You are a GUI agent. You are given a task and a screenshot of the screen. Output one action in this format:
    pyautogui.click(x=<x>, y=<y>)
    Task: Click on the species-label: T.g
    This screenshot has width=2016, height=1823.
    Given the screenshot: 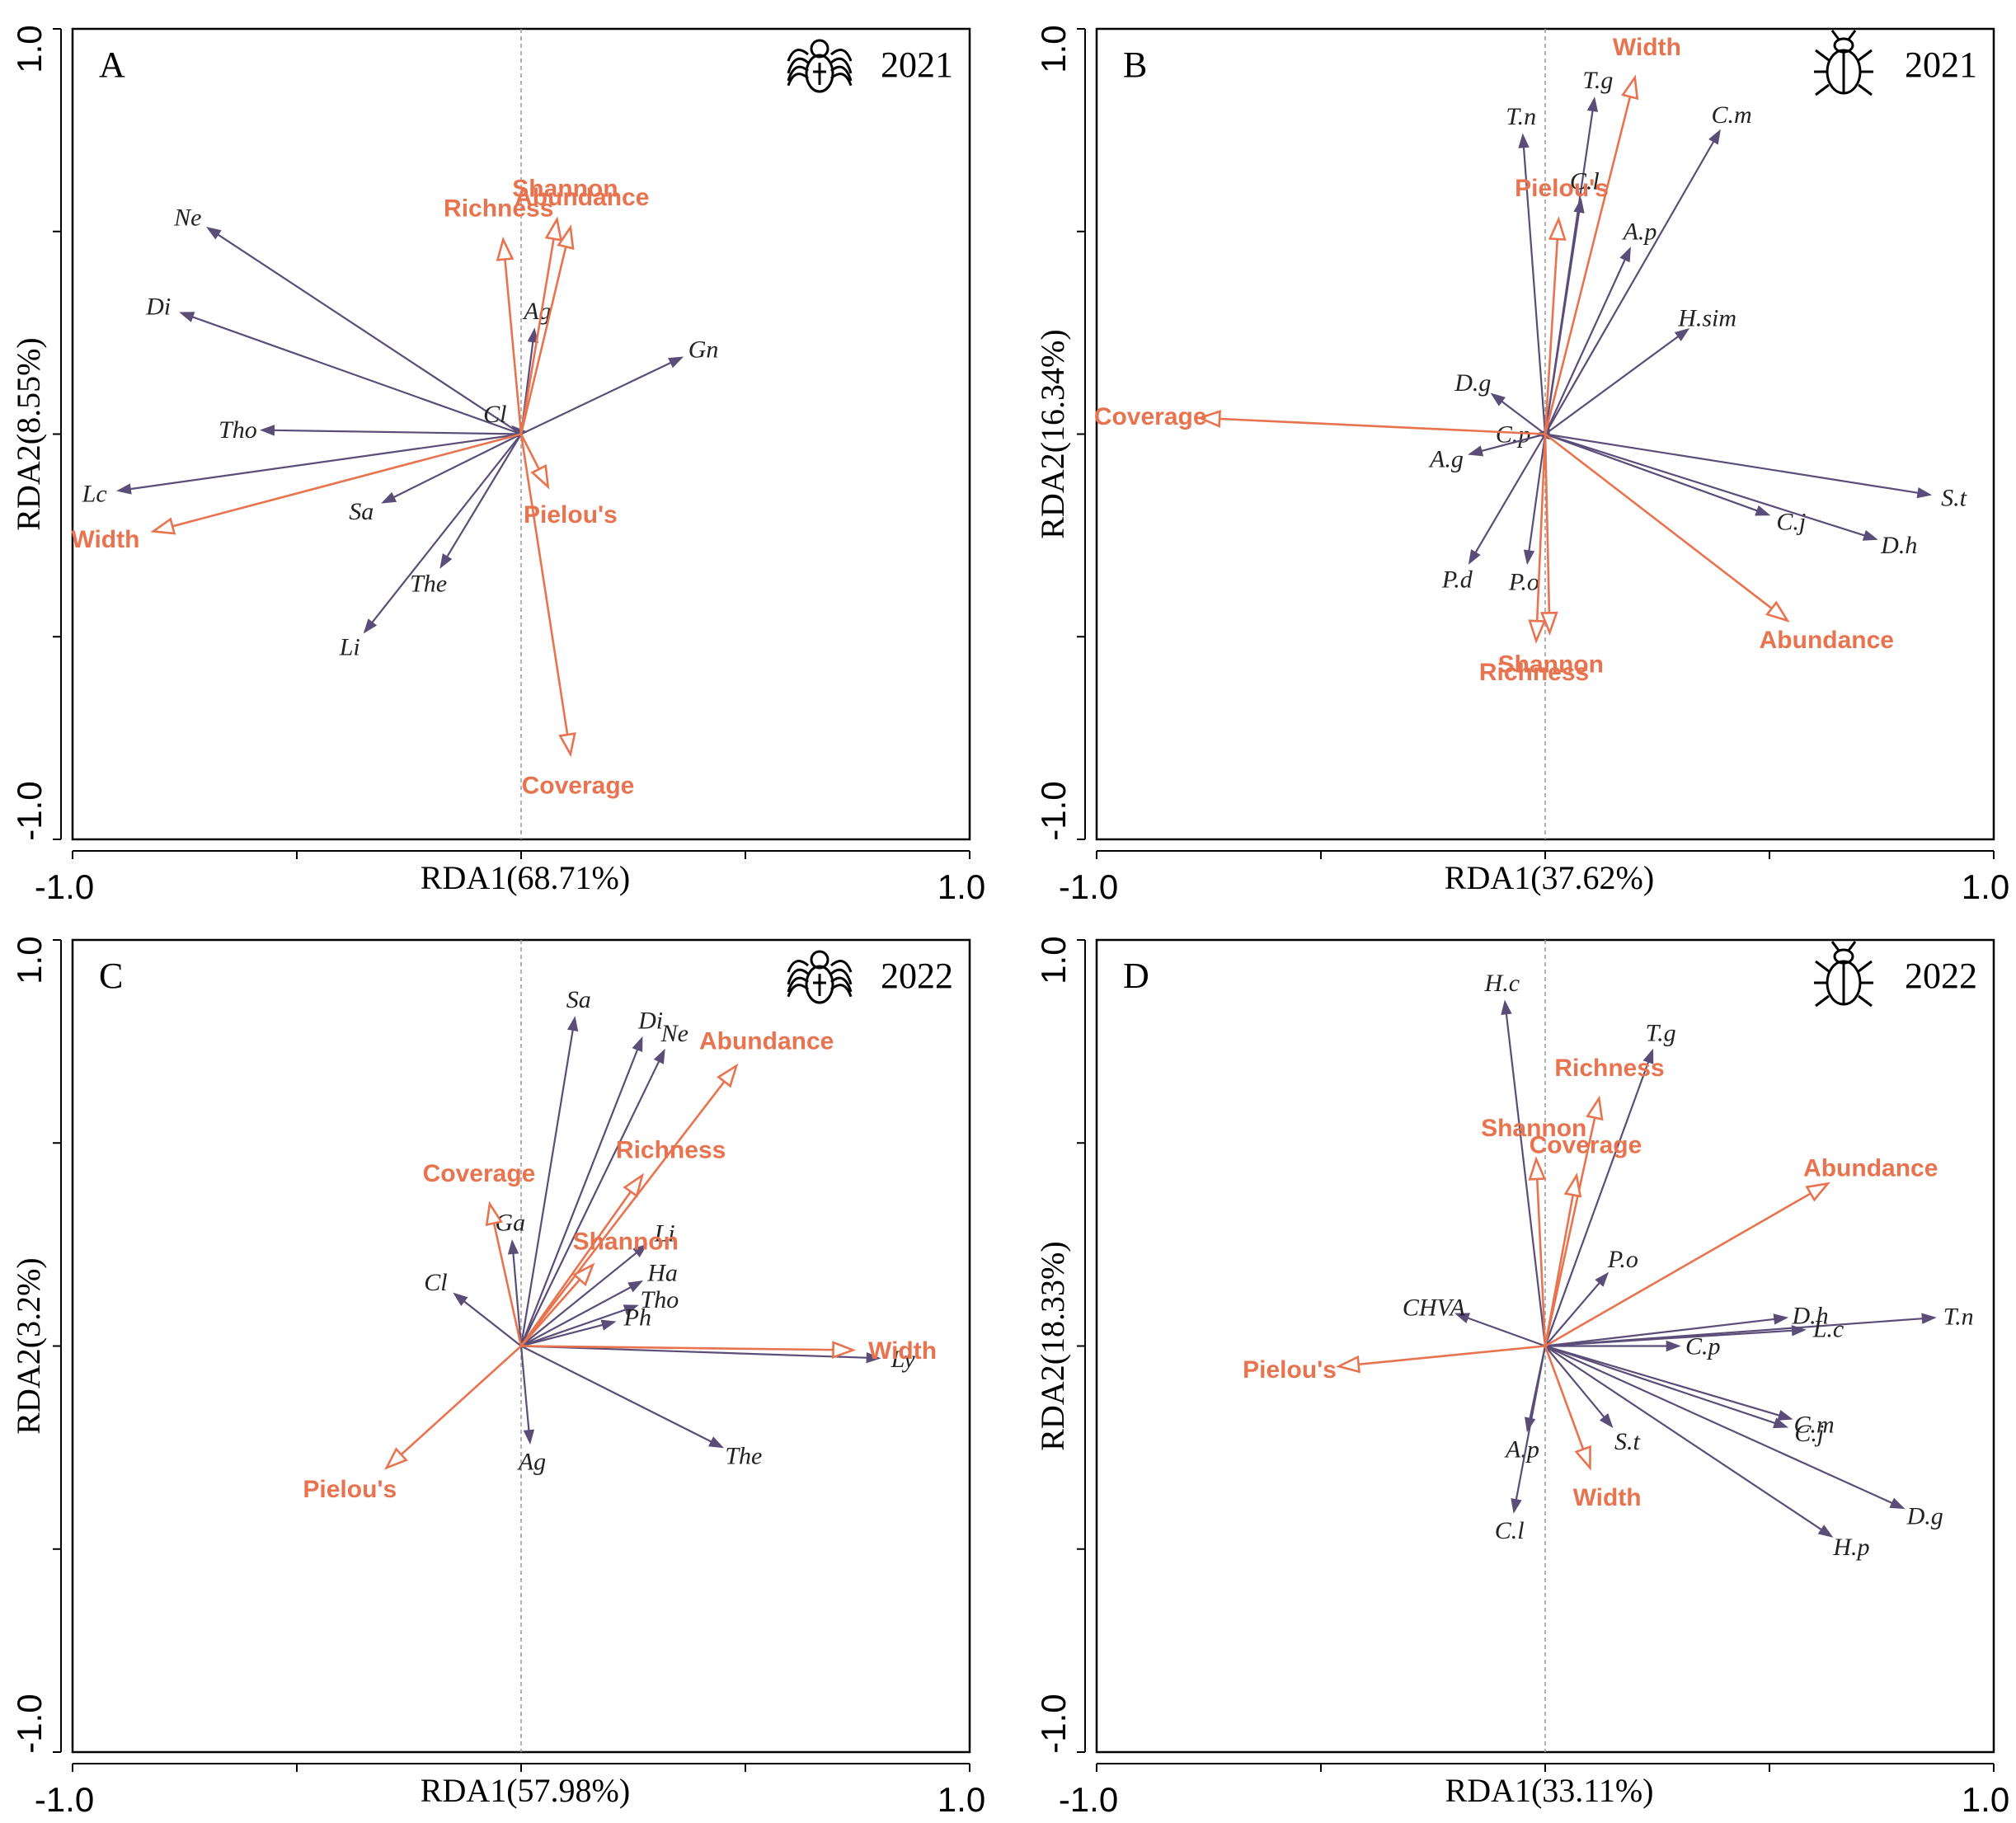 What is the action you would take?
    pyautogui.click(x=1598, y=80)
    